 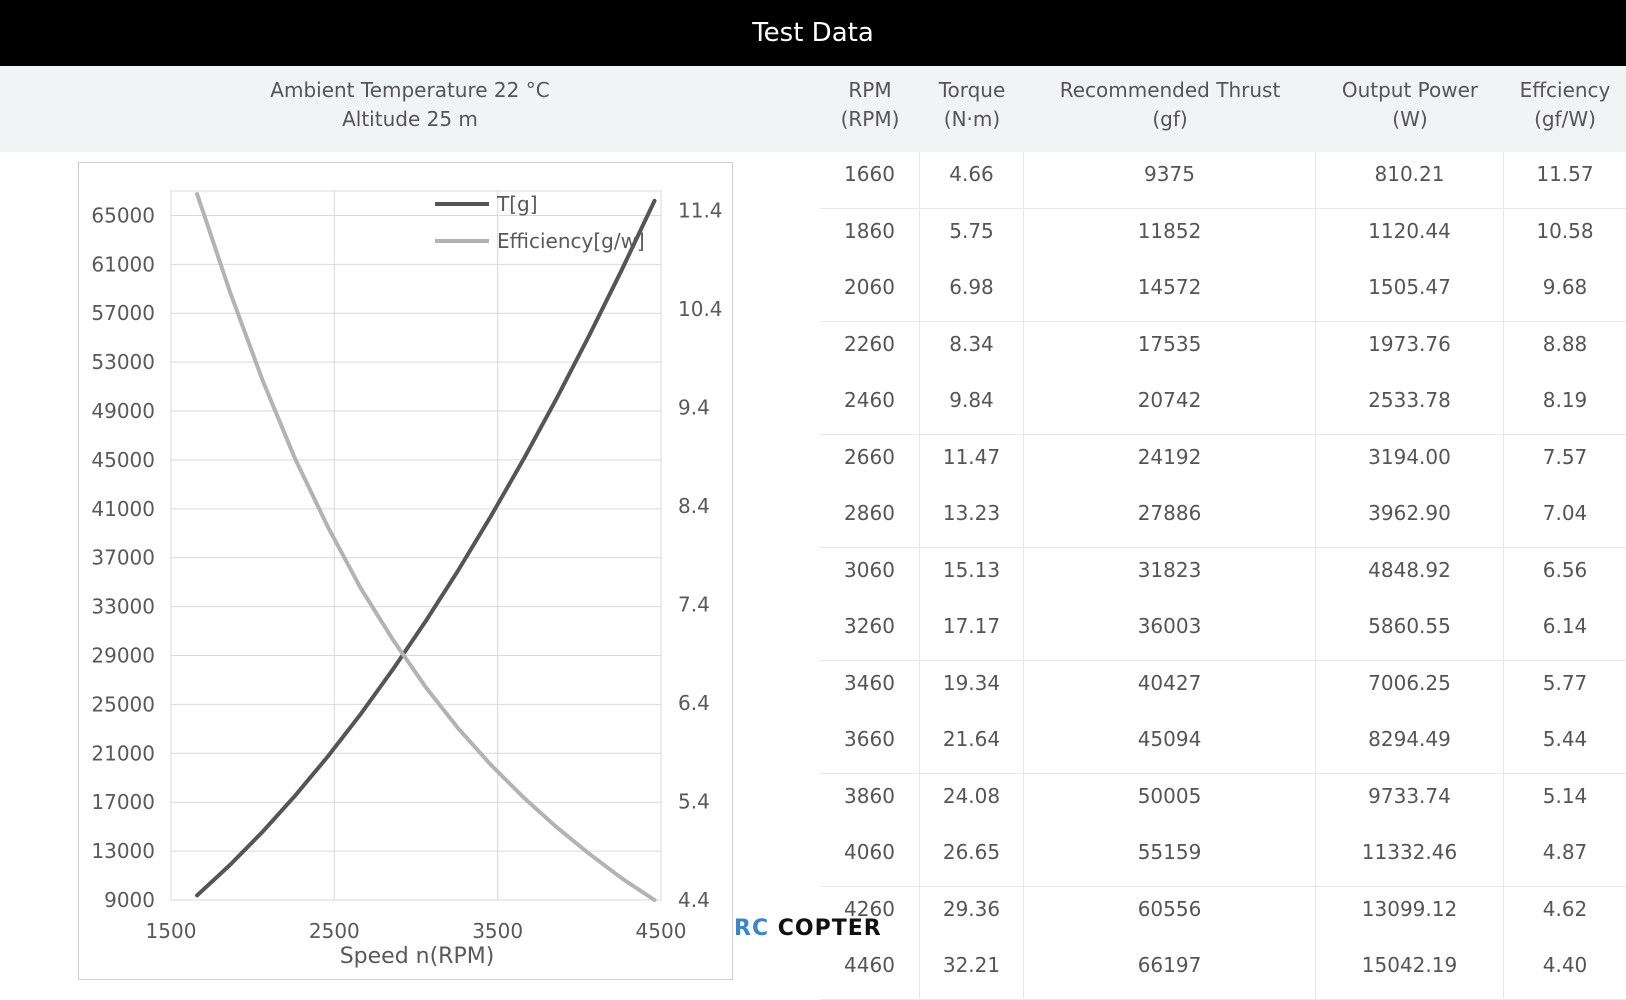 I want to click on table-cell: 3860, so click(x=870, y=801).